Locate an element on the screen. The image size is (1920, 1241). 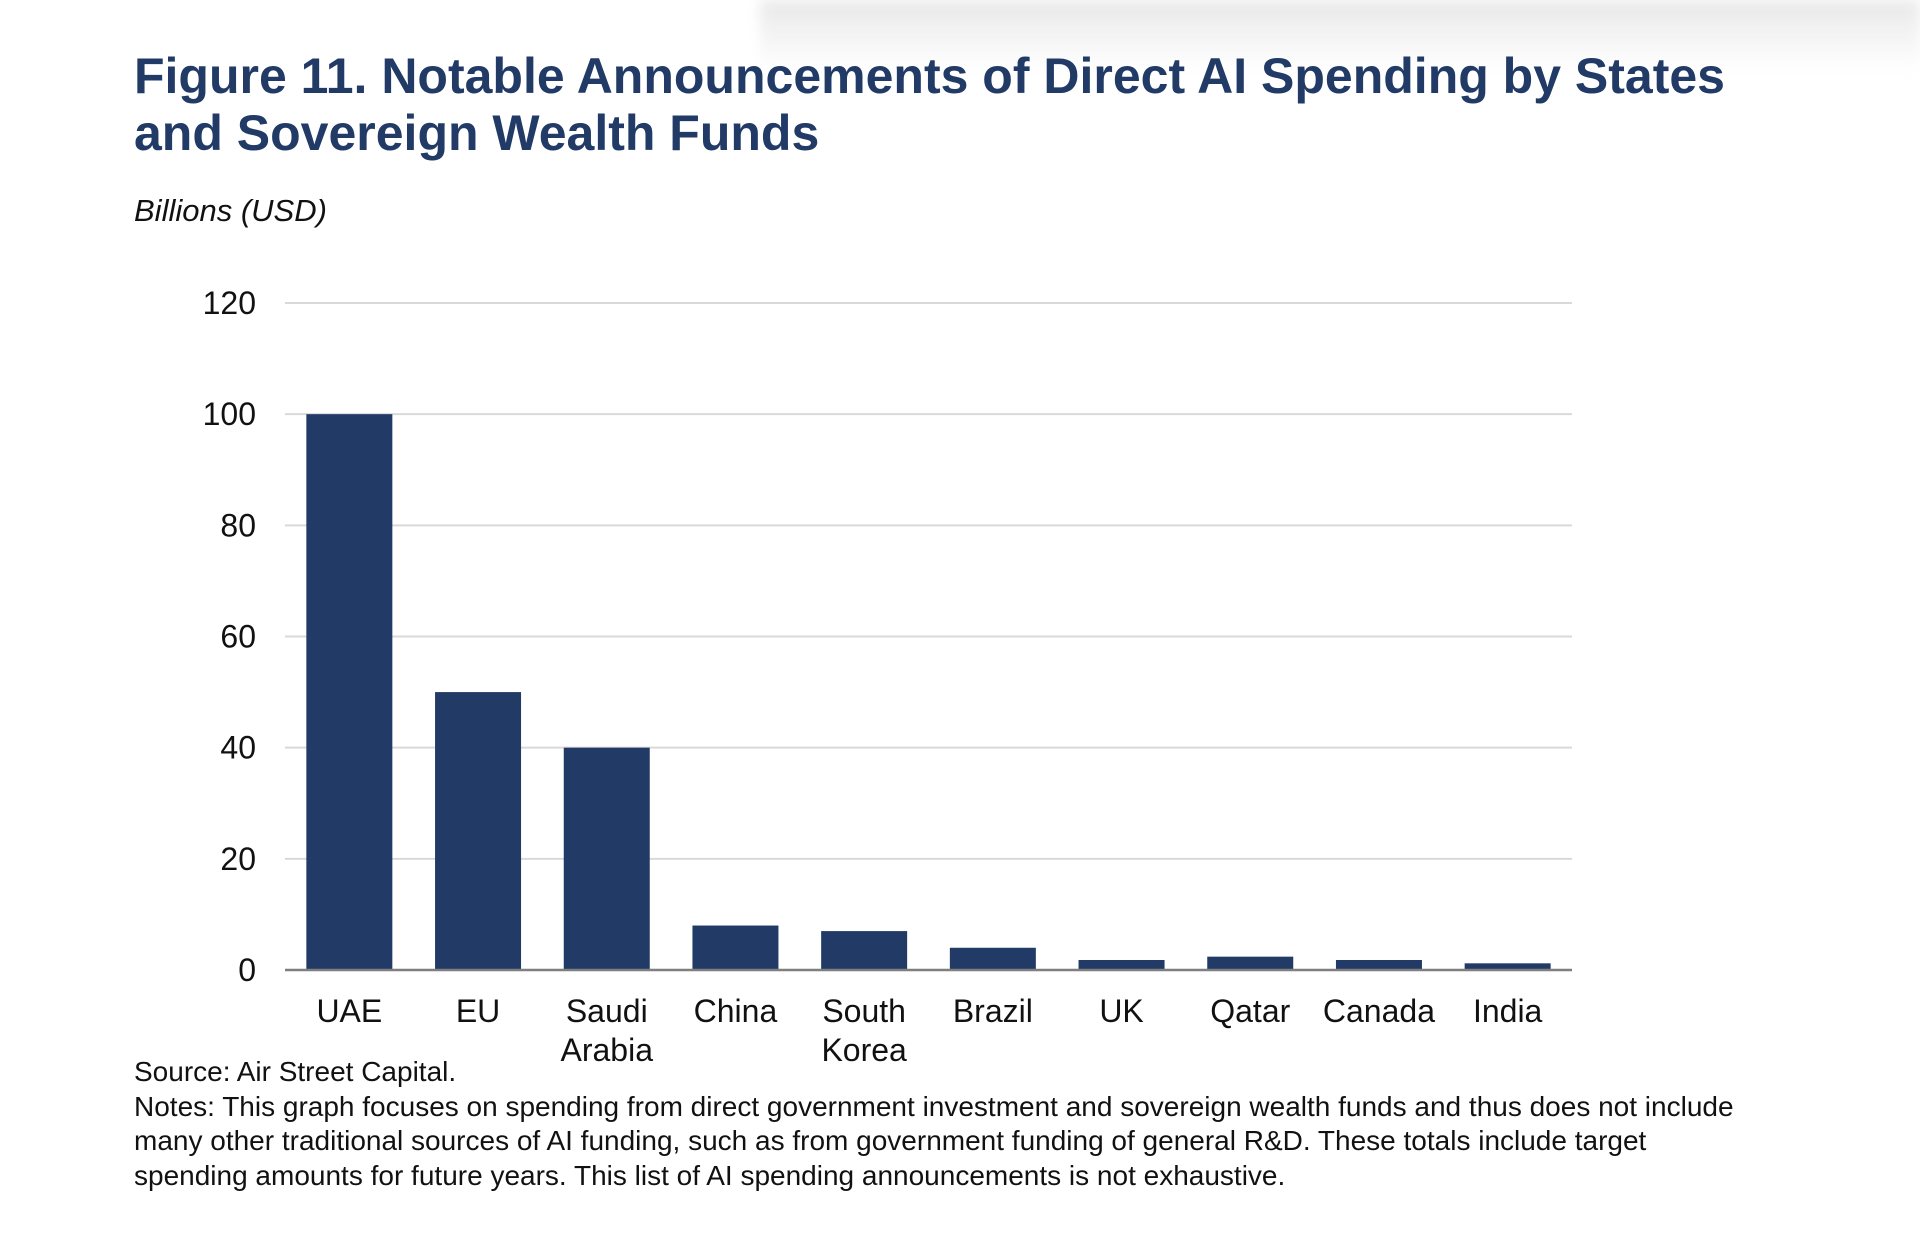
x-tick-label-india: India is located at coordinates (1508, 1011).